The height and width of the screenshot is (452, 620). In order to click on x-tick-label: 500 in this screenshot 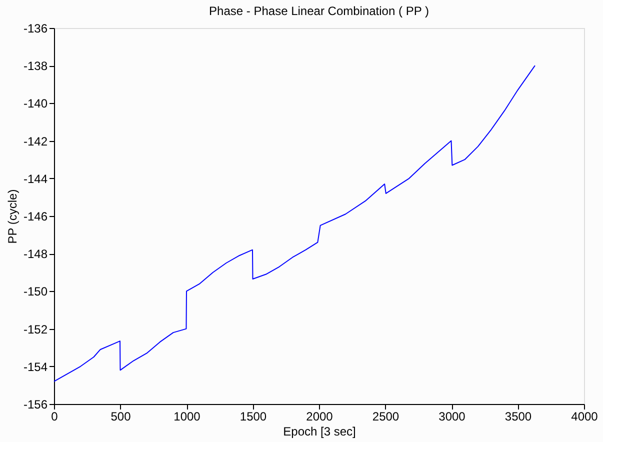, I will do `click(121, 417)`.